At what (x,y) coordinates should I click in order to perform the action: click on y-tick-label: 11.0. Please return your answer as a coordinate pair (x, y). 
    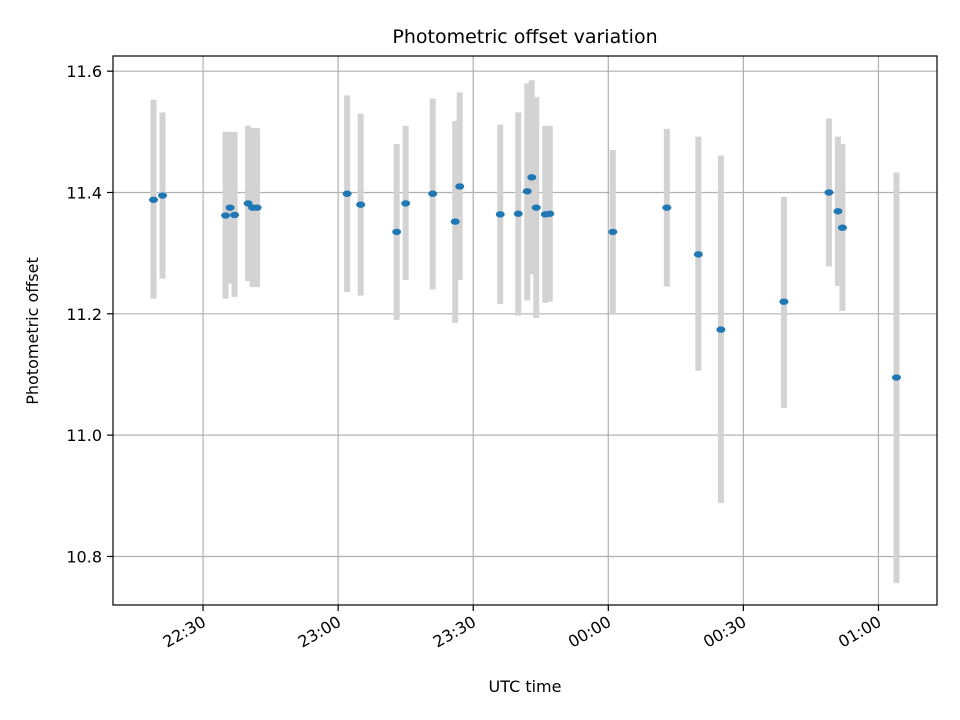
    Looking at the image, I should click on (84, 435).